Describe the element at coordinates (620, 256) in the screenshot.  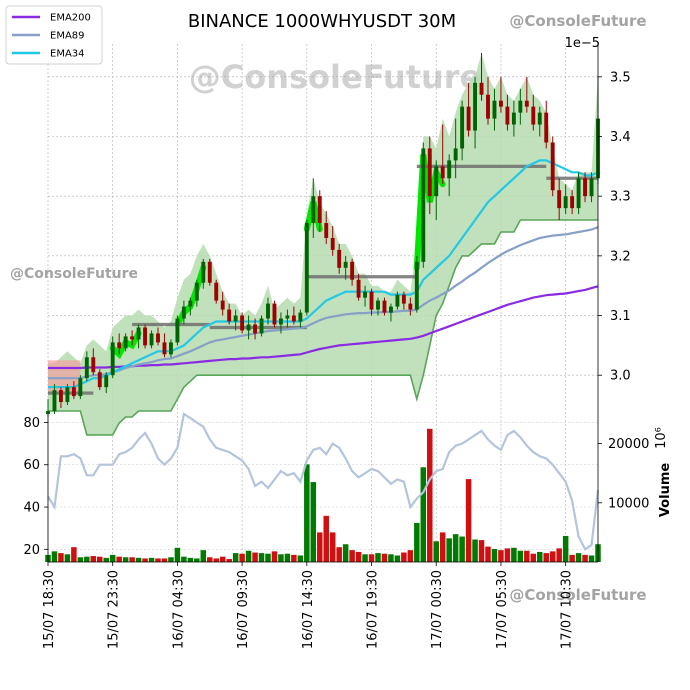
I see `price-tick-label: 3.2` at that location.